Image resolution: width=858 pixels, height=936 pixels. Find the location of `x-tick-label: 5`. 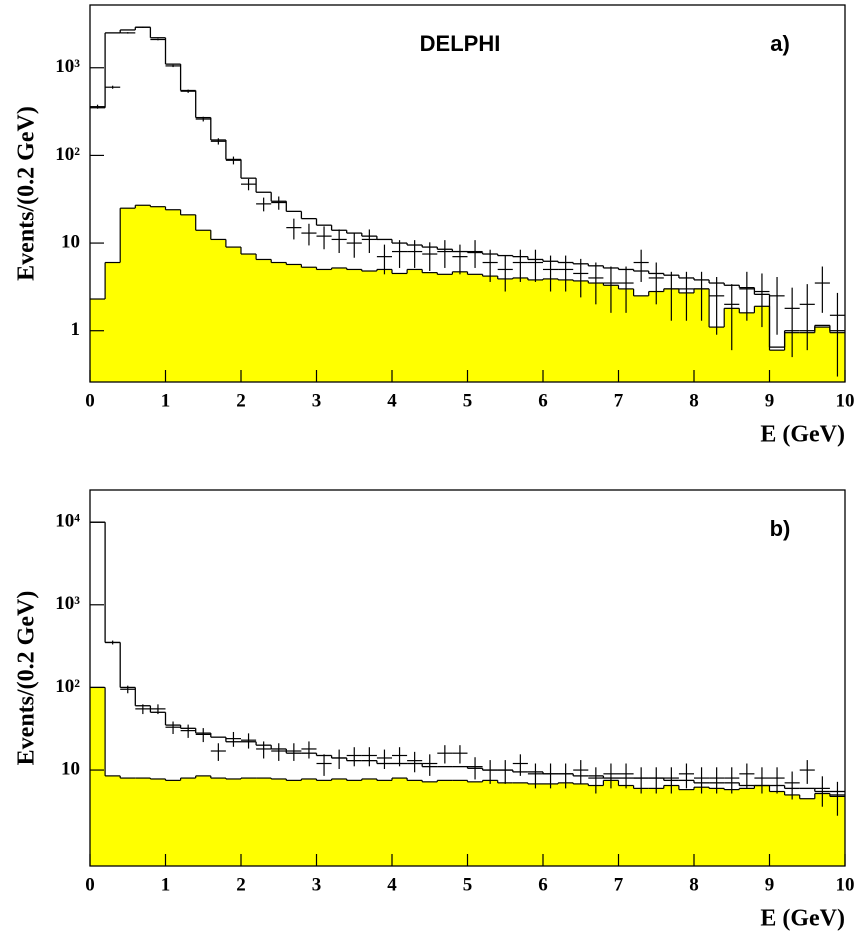

x-tick-label: 5 is located at coordinates (468, 884).